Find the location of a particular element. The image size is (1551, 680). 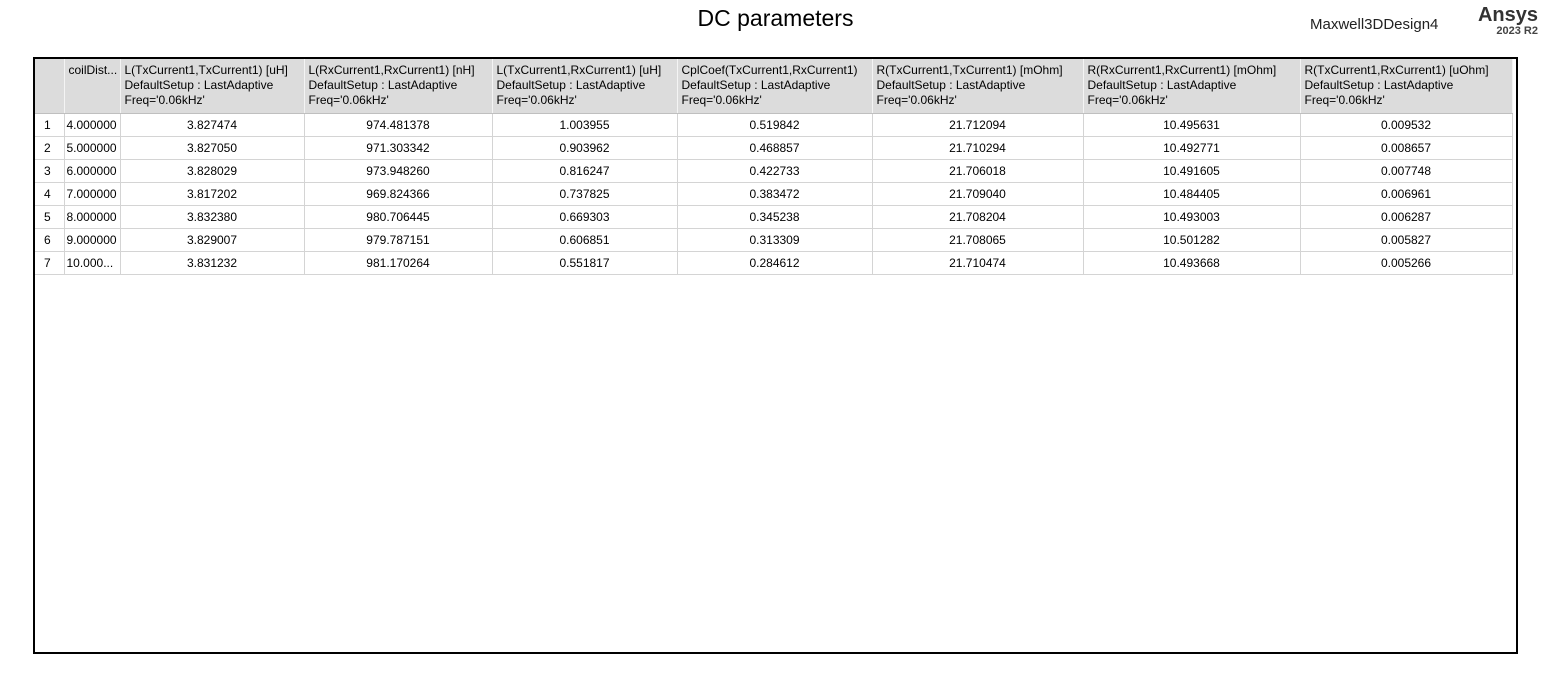

table-cell: 21.710474 is located at coordinates (978, 263).